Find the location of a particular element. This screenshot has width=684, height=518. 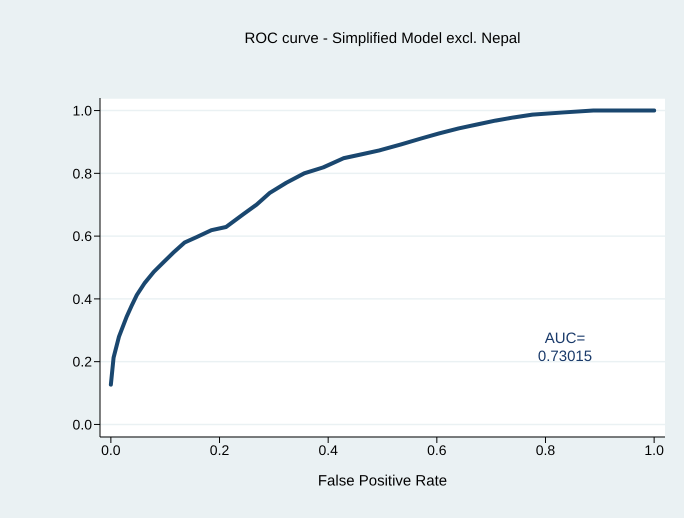

x-tick-label: 0.2 is located at coordinates (220, 450).